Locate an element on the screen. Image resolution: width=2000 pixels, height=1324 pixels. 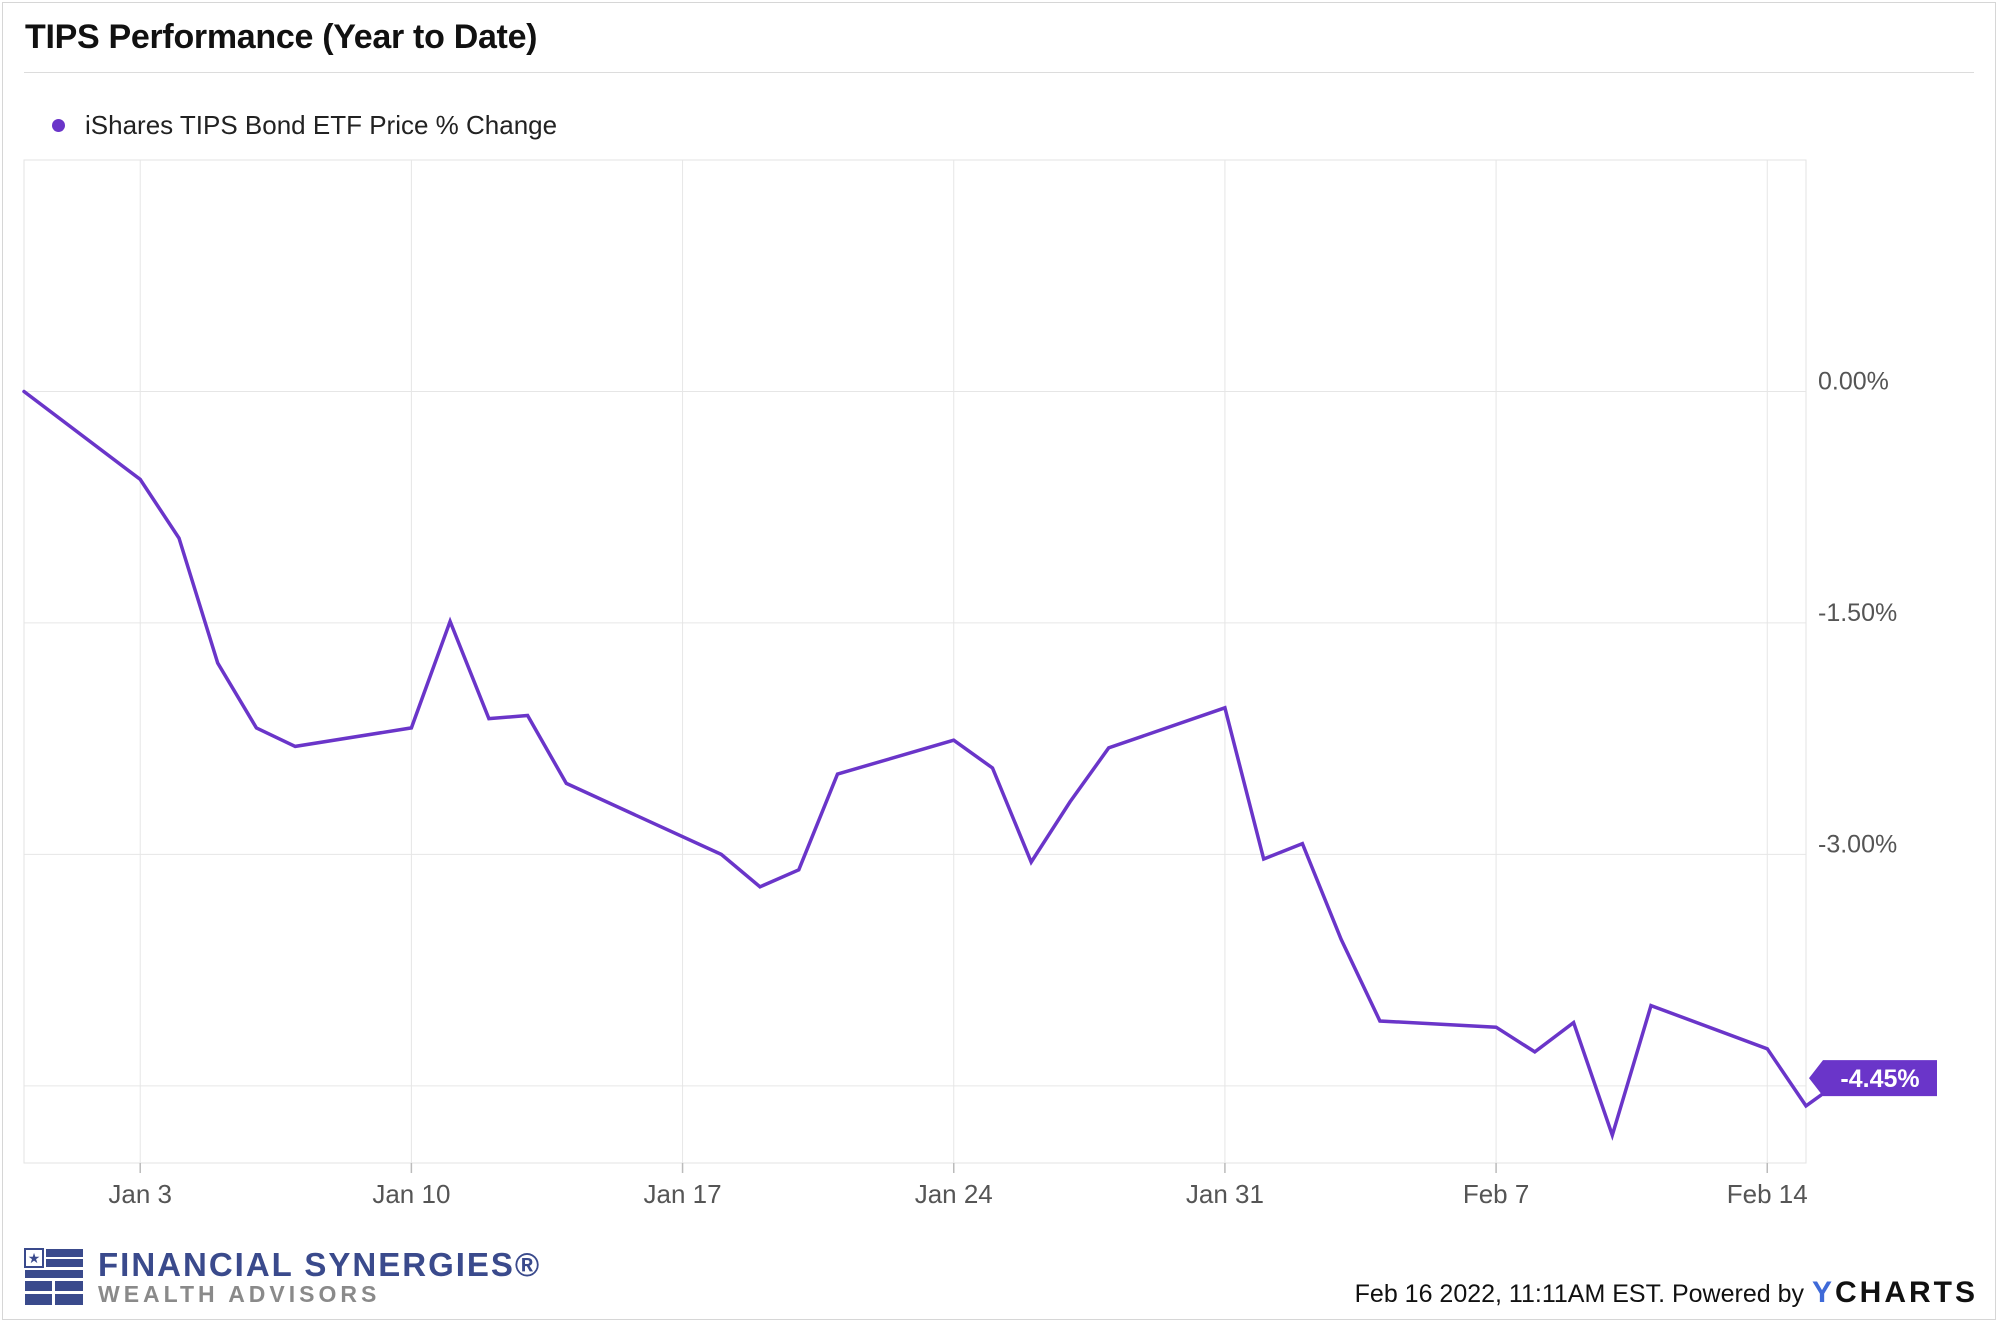
ycharts-logo: YCHARTS is located at coordinates (1895, 1293).